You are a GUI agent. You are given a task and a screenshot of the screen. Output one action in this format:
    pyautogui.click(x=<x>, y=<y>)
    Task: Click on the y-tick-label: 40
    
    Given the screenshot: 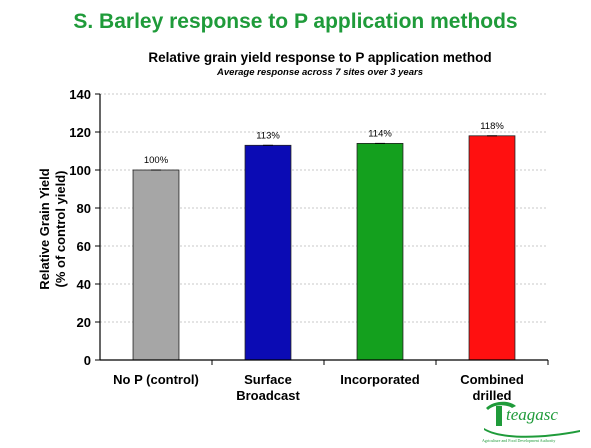 What is the action you would take?
    pyautogui.click(x=84, y=284)
    